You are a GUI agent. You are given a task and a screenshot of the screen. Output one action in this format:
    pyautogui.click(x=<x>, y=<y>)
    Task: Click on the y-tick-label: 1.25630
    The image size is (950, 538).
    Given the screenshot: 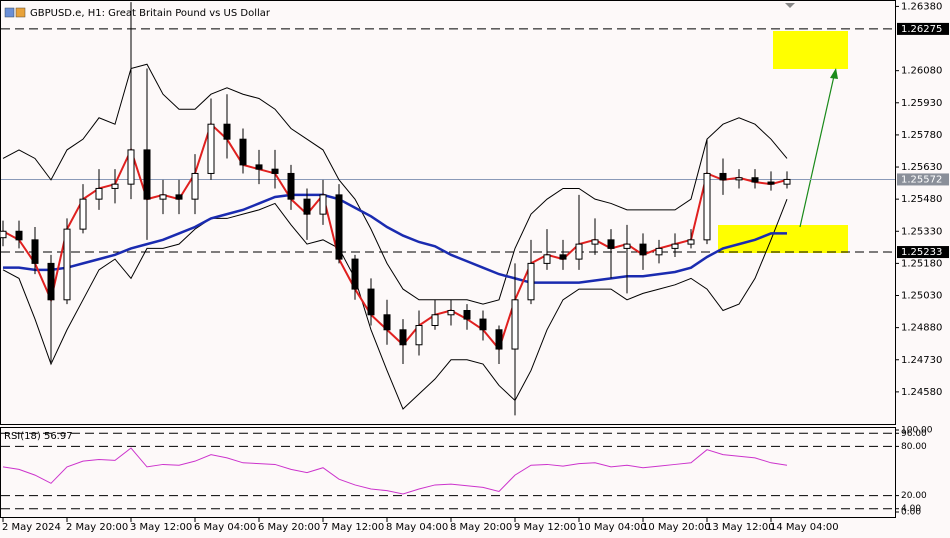 What is the action you would take?
    pyautogui.click(x=921, y=167)
    